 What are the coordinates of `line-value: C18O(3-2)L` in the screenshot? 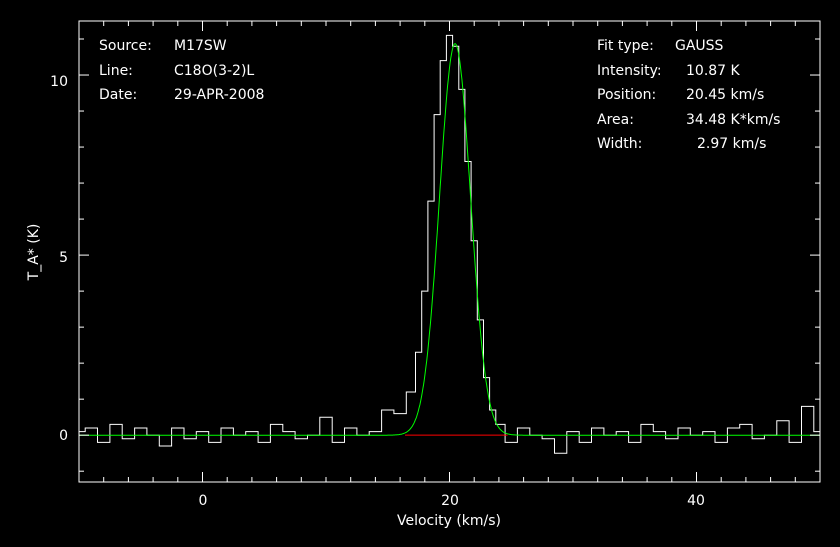 It's located at (214, 71).